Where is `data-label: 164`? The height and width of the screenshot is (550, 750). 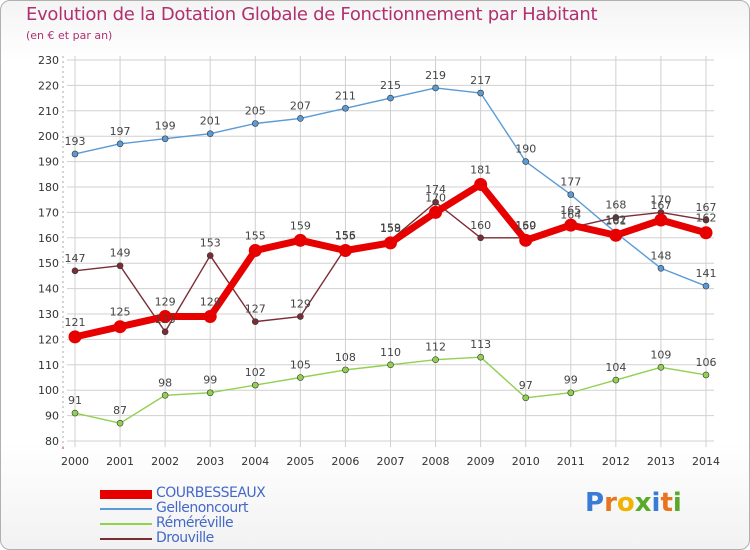
data-label: 164 is located at coordinates (570, 215).